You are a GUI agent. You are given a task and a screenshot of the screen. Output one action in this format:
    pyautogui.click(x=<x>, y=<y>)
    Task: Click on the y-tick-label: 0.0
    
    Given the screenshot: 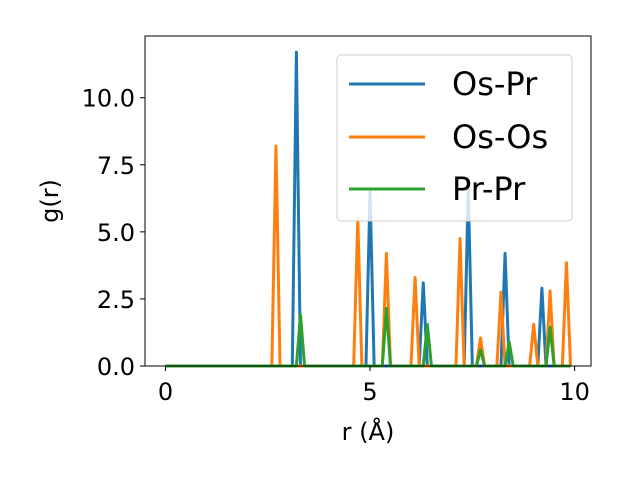 What is the action you would take?
    pyautogui.click(x=116, y=367)
    